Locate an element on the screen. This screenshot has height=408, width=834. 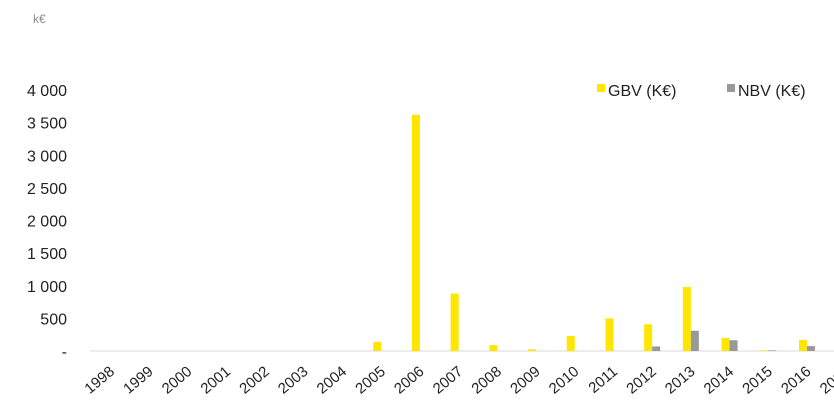
x-tick-label: 1998 is located at coordinates (99, 380).